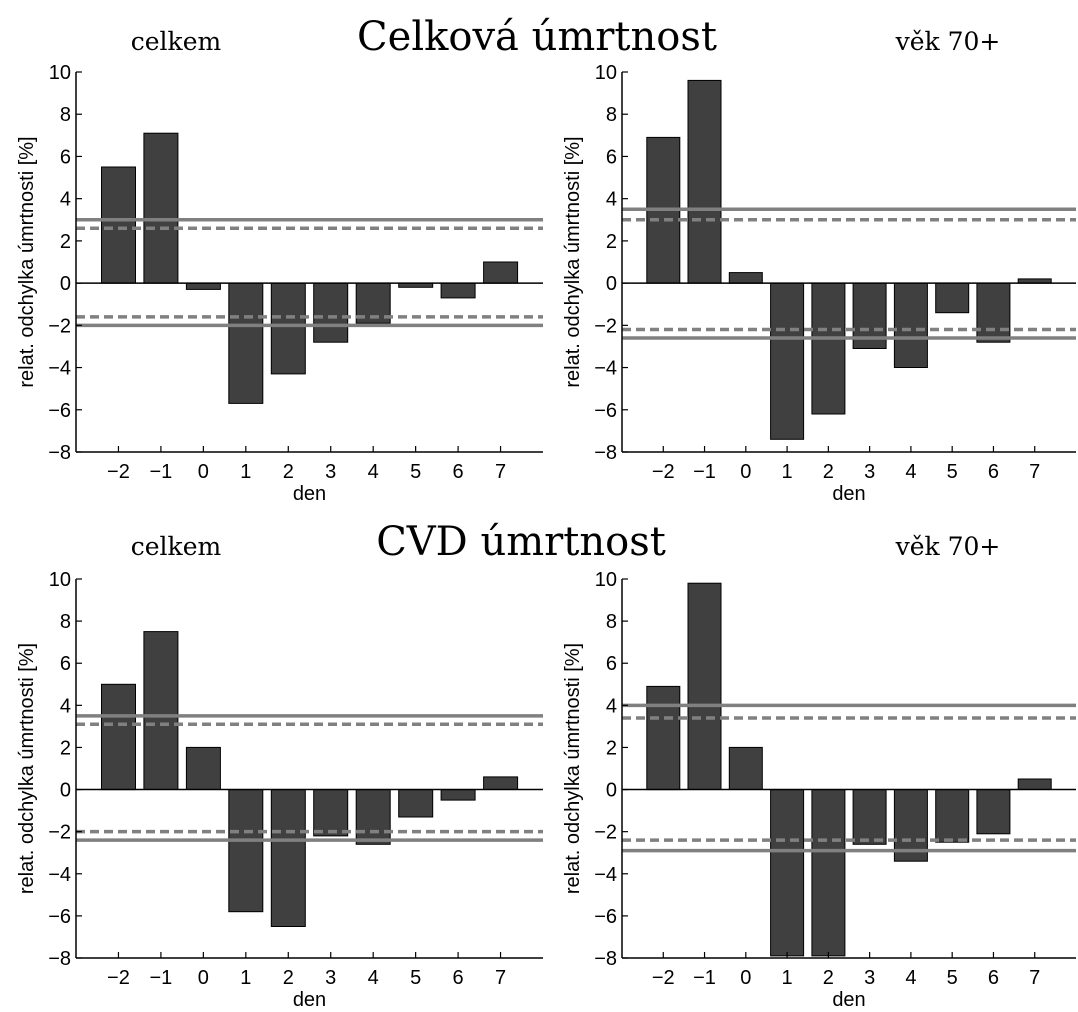 The height and width of the screenshot is (1012, 1078). I want to click on section-title-cvd: CVD úmrtnost, so click(521, 542).